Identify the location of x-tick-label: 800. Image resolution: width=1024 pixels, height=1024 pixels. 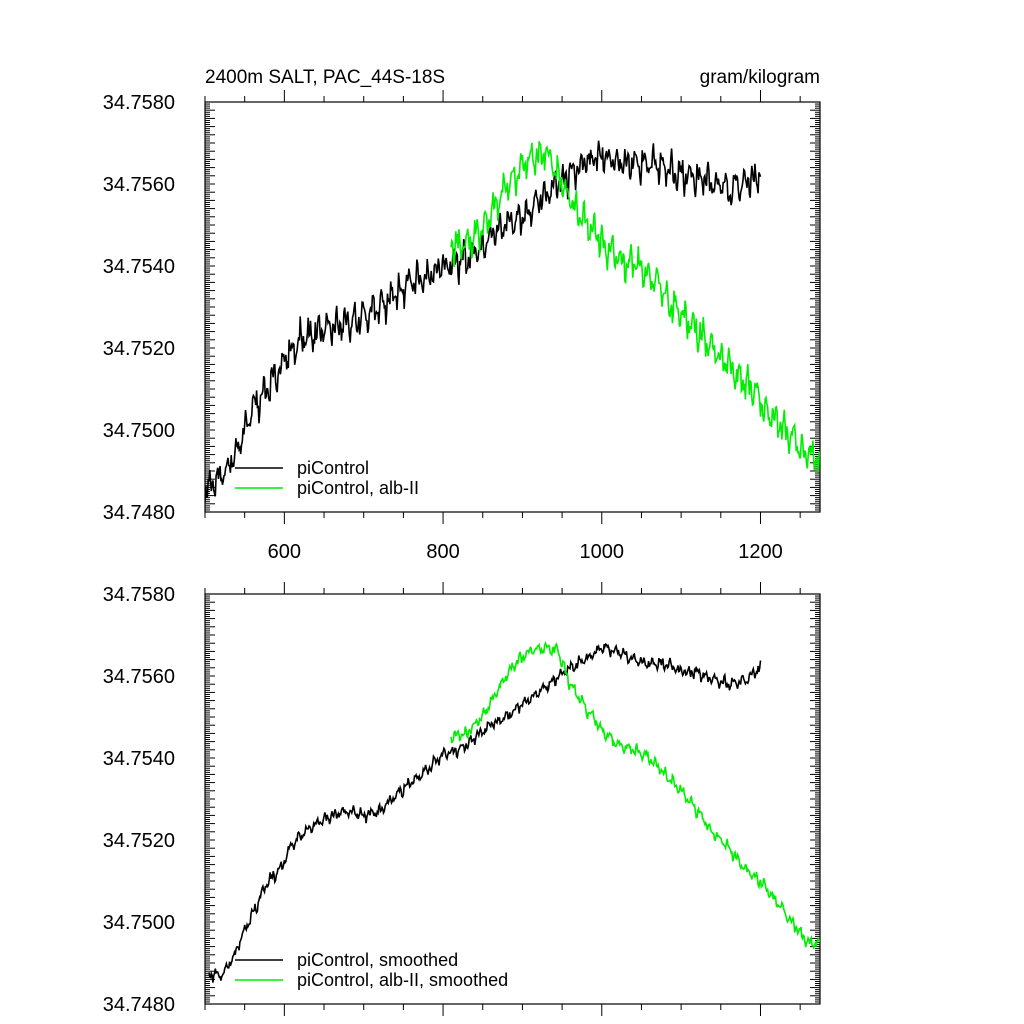
(442, 552).